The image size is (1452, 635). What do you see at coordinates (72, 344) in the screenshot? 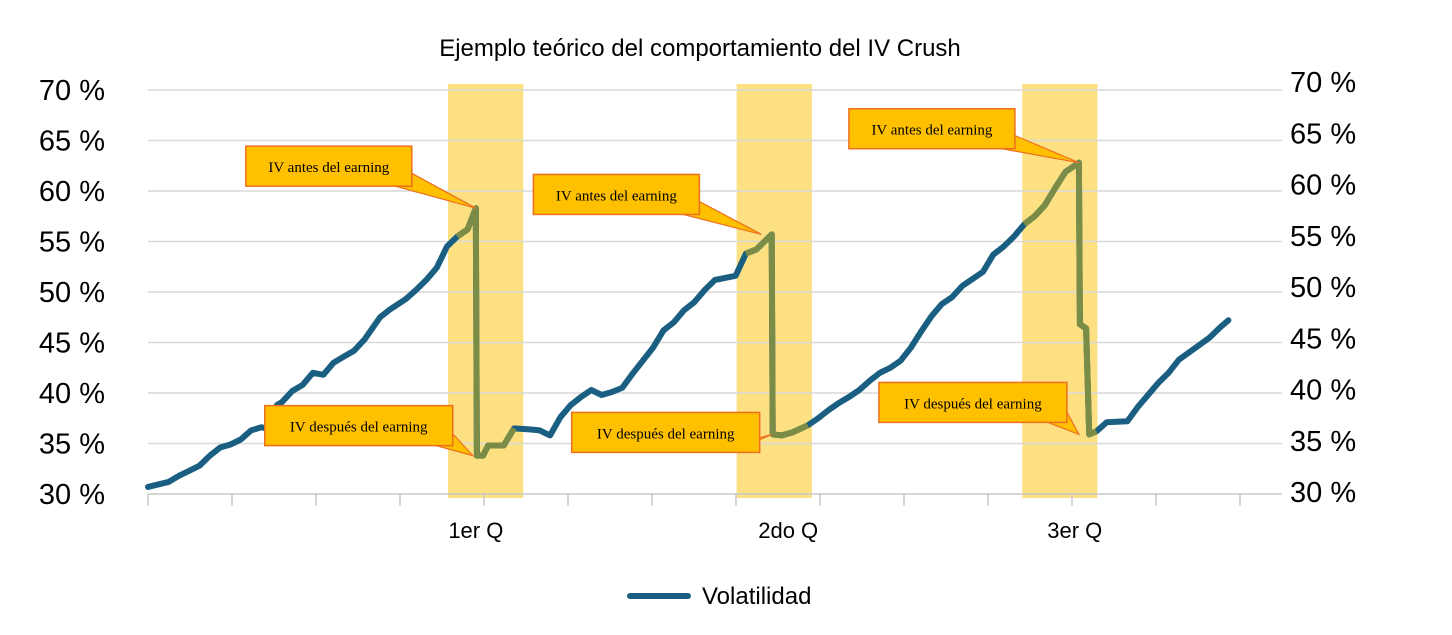
I see `y-tick-label-left: 45 %` at bounding box center [72, 344].